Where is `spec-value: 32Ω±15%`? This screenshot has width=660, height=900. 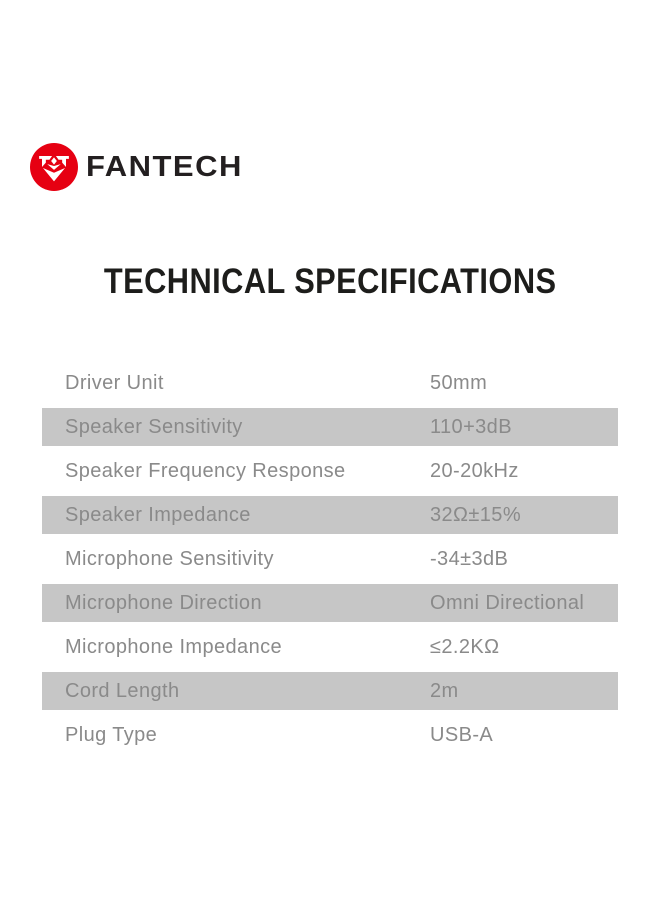
spec-value: 32Ω±15% is located at coordinates (476, 514).